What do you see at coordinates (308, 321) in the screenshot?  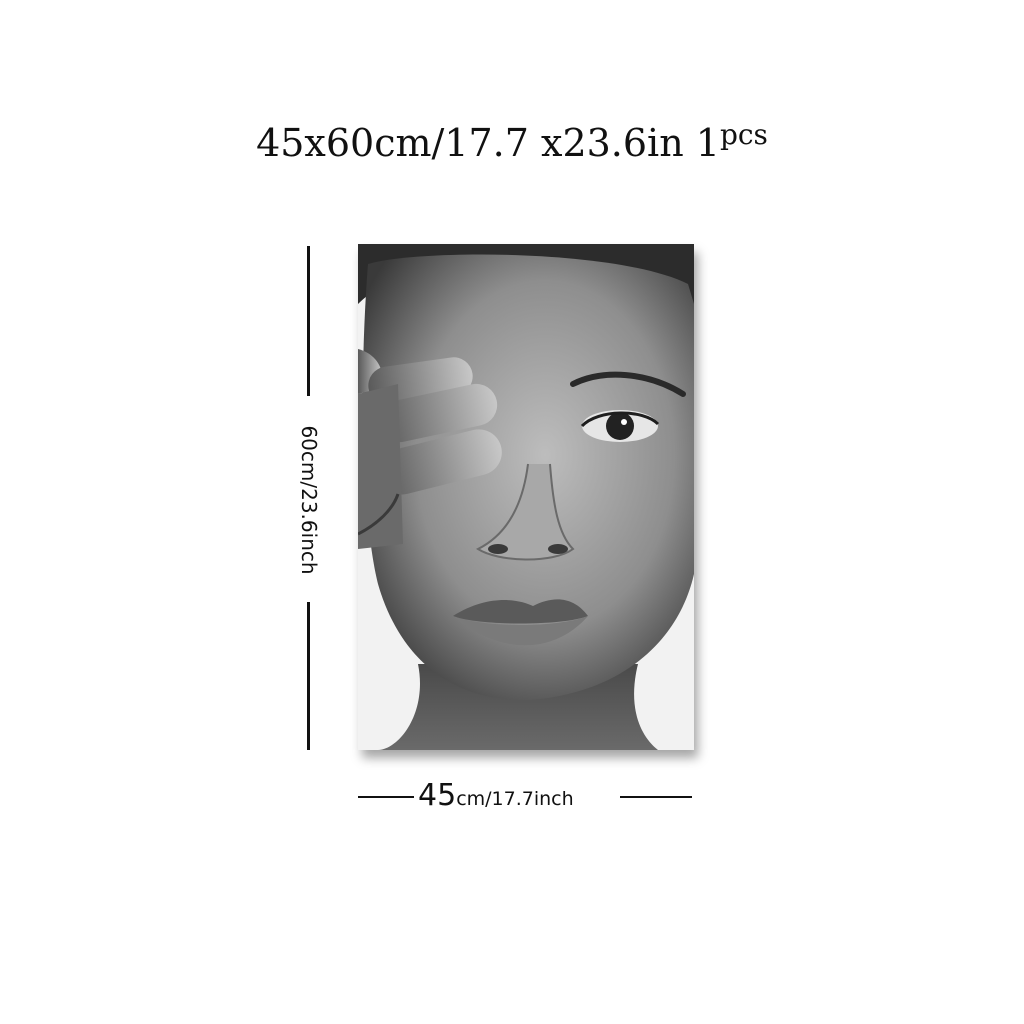 I see `height-line-top` at bounding box center [308, 321].